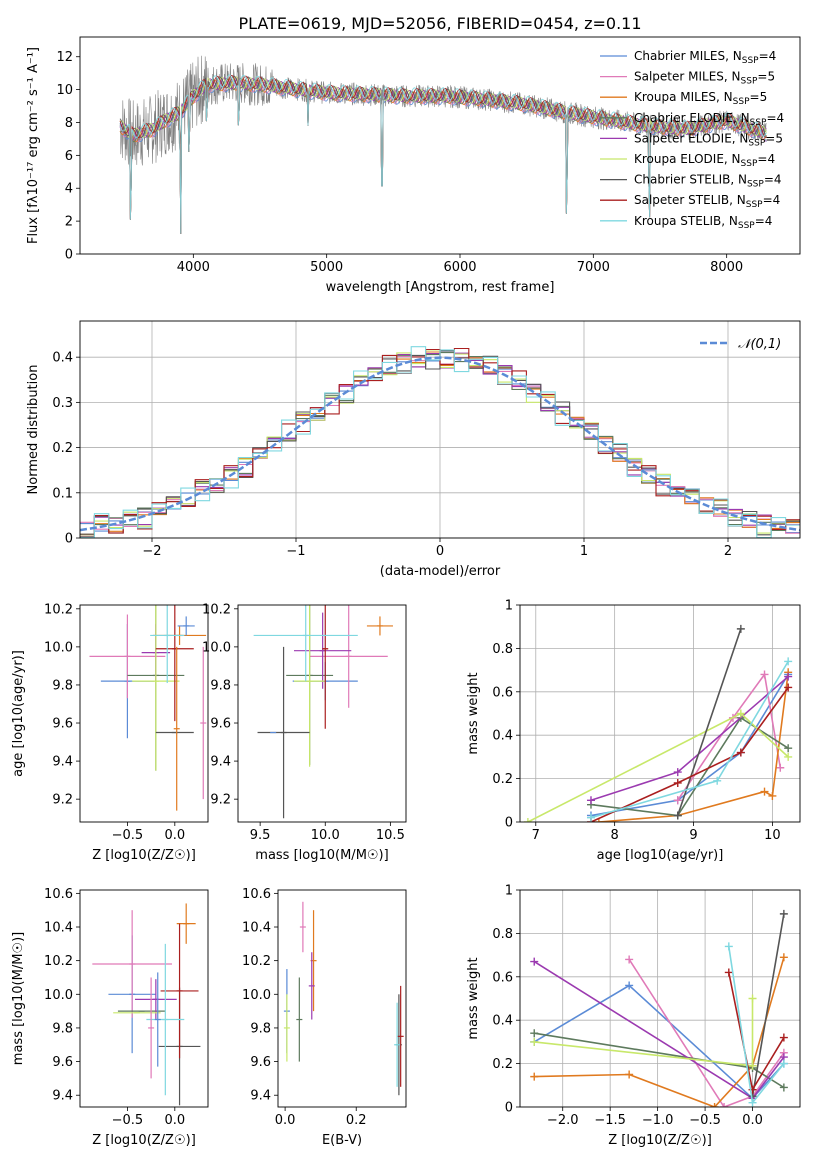  What do you see at coordinates (69, 189) in the screenshot?
I see `y-tick-label: 4` at bounding box center [69, 189].